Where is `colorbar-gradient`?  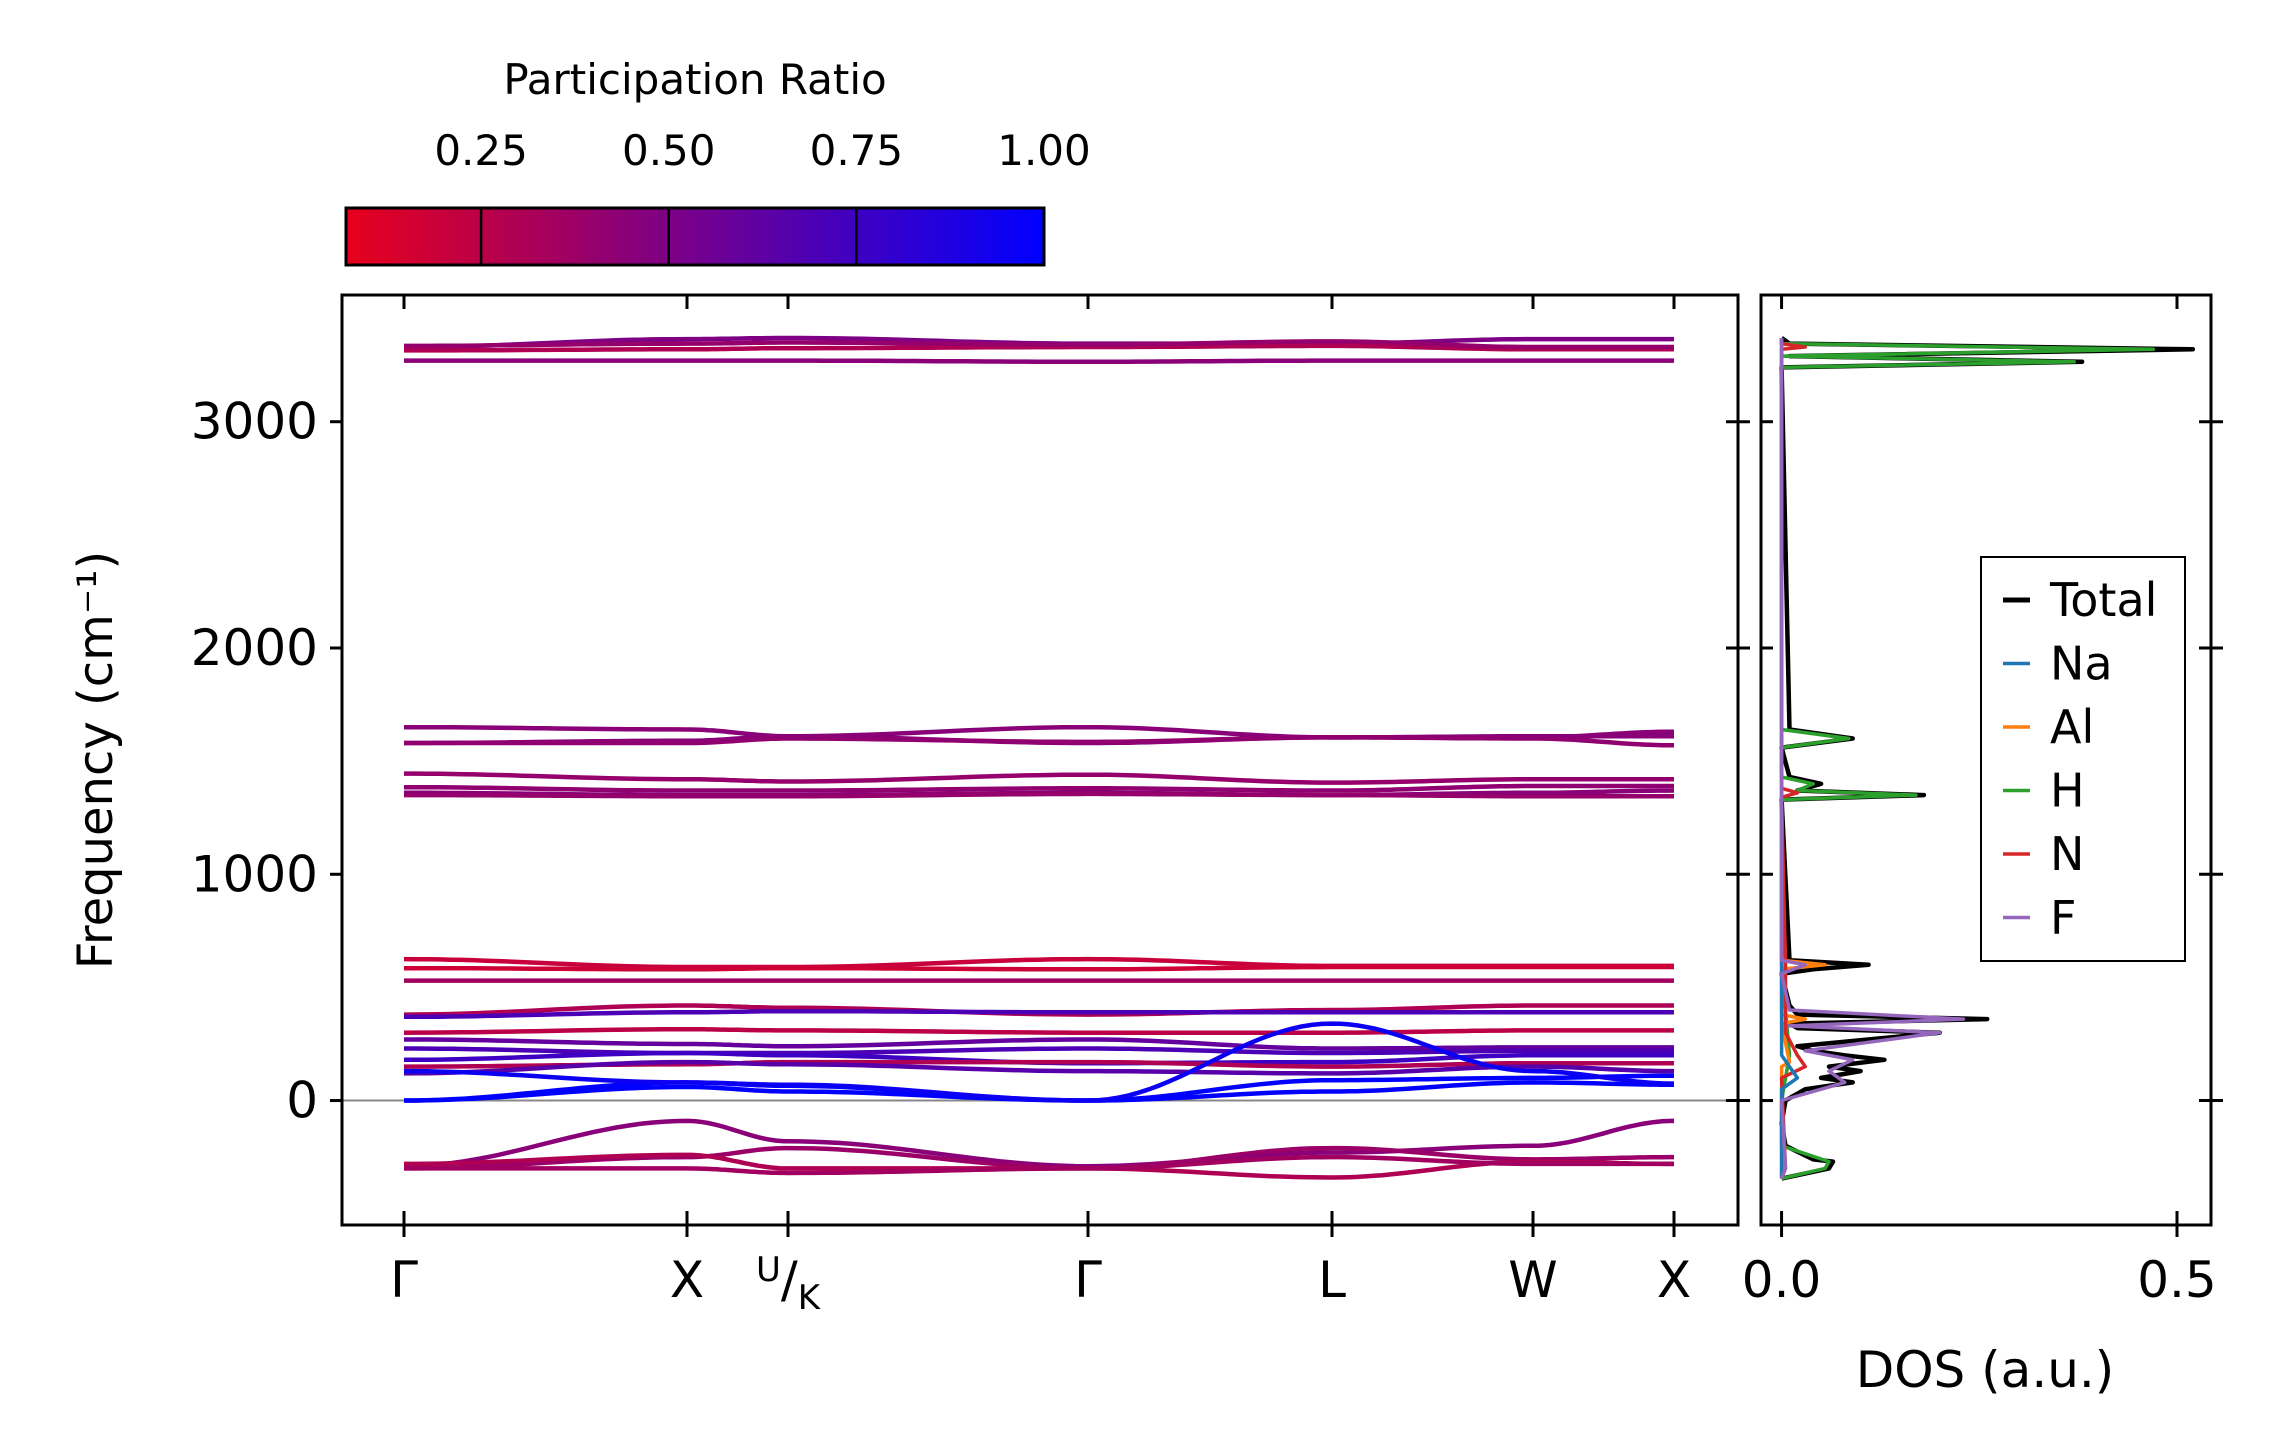 colorbar-gradient is located at coordinates (695, 236).